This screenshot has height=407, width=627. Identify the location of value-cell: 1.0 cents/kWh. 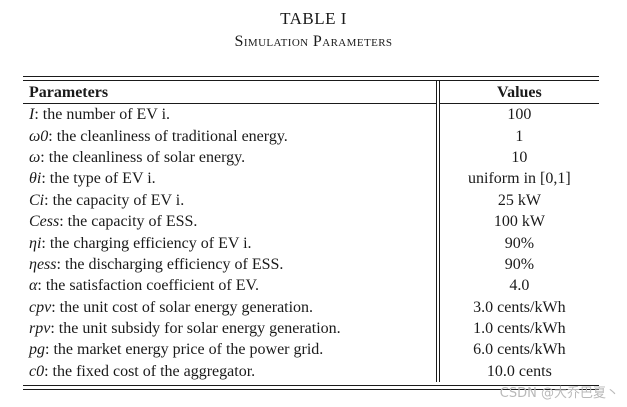
(517, 328).